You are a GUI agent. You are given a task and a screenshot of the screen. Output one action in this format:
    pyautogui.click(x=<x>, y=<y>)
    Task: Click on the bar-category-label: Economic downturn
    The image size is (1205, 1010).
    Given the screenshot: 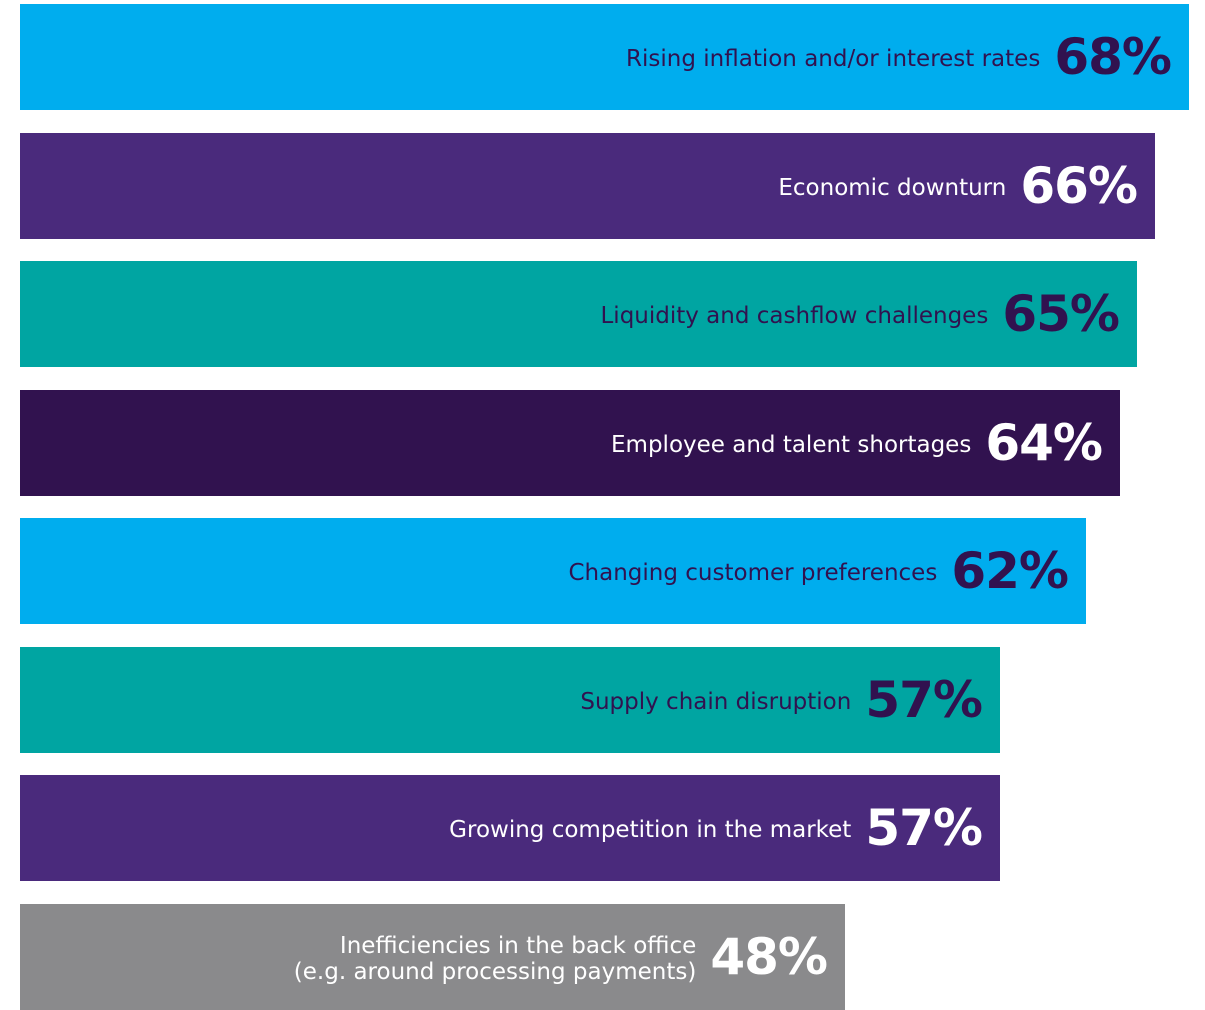 What is the action you would take?
    pyautogui.click(x=892, y=188)
    